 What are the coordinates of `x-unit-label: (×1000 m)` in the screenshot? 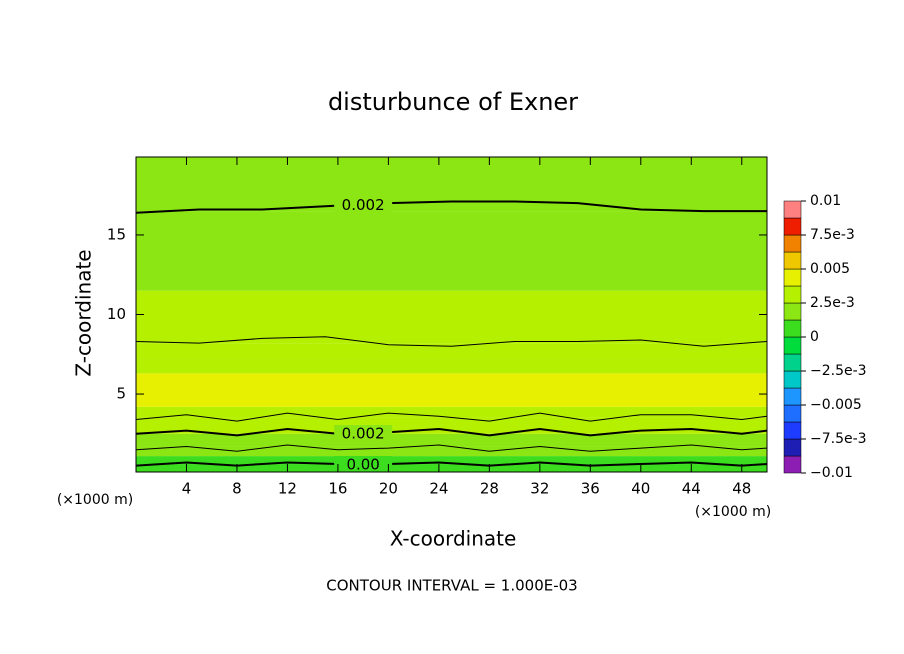 It's located at (733, 512).